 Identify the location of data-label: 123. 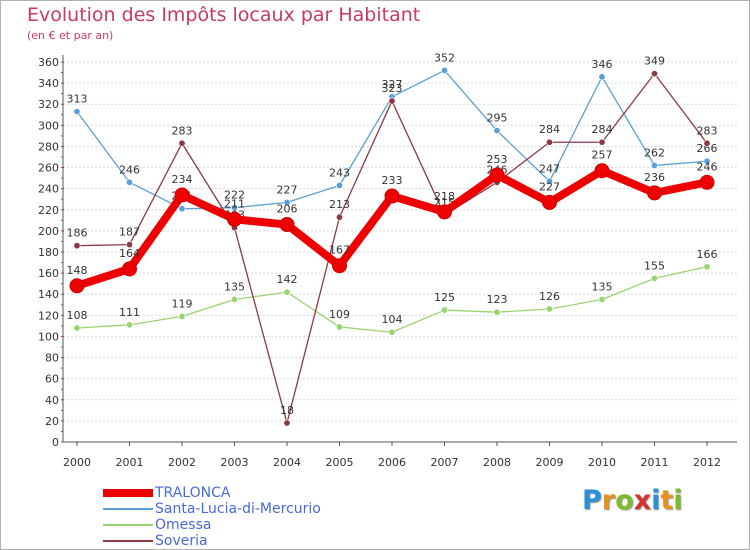
(497, 299).